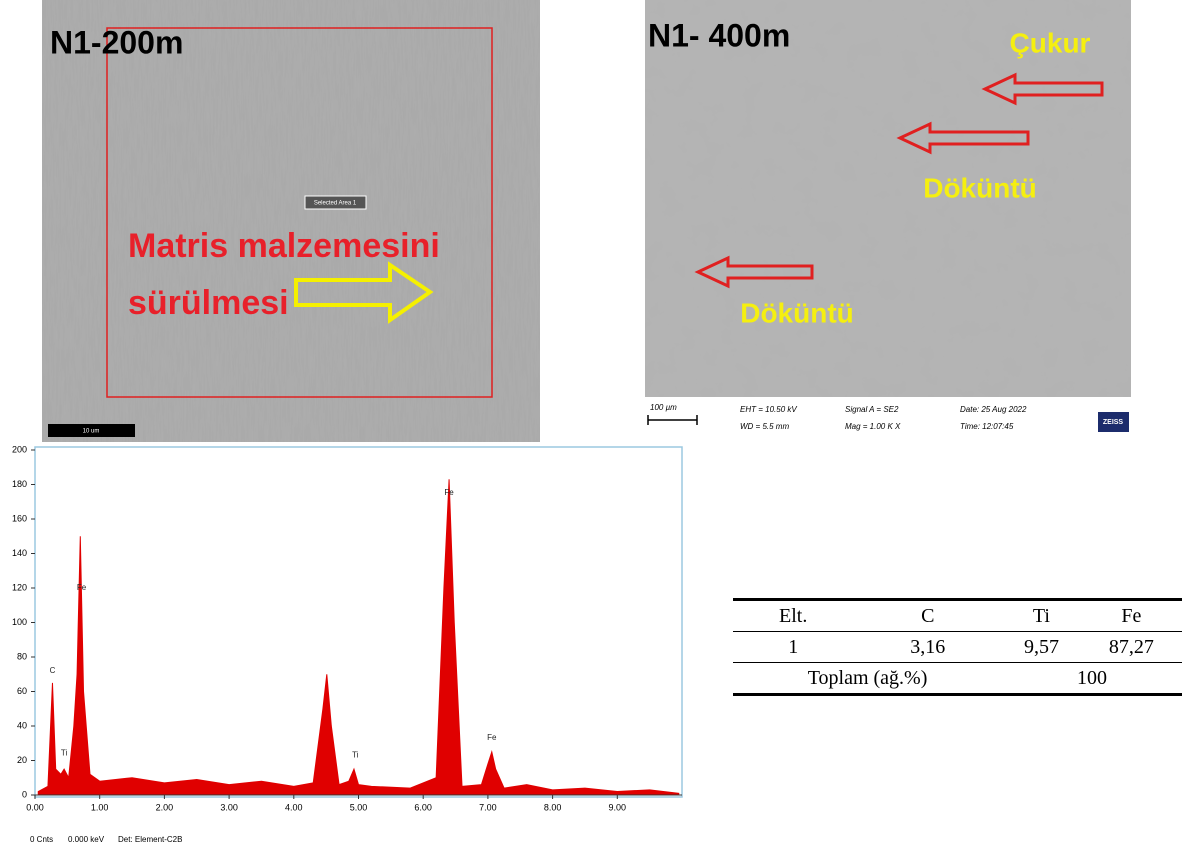 This screenshot has height=852, width=1182. Describe the element at coordinates (229, 807) in the screenshot. I see `x-tick-label: 3.00` at that location.